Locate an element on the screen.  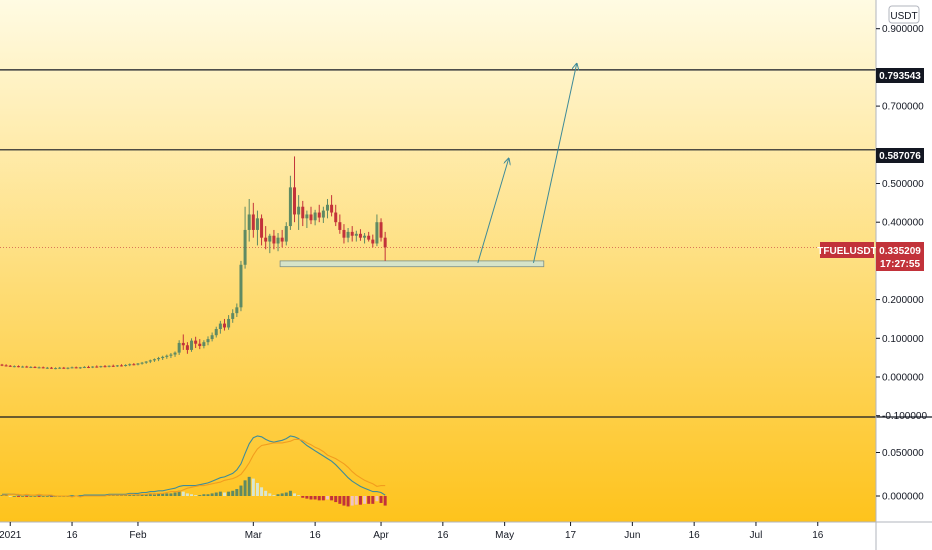
time-axis-tick-label: May is located at coordinates (504, 535).